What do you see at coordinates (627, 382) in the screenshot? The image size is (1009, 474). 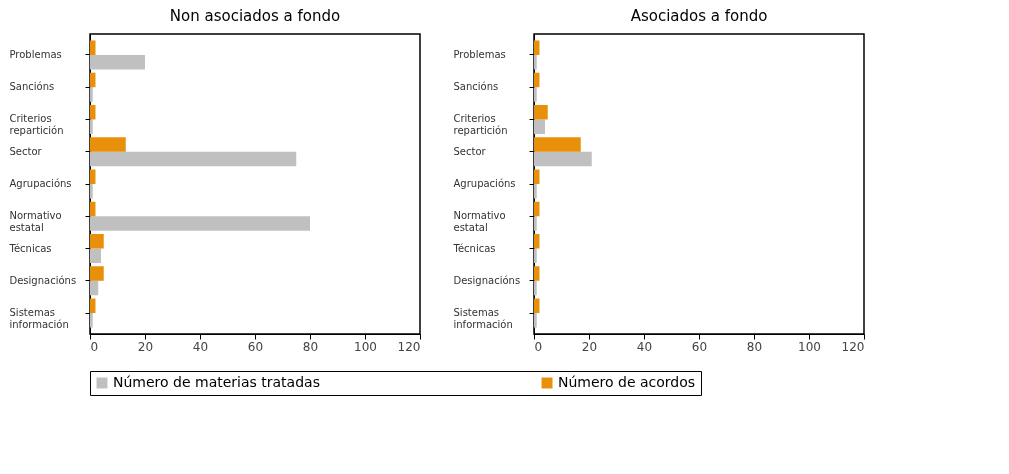 I see `legend-label: Número de acordos` at bounding box center [627, 382].